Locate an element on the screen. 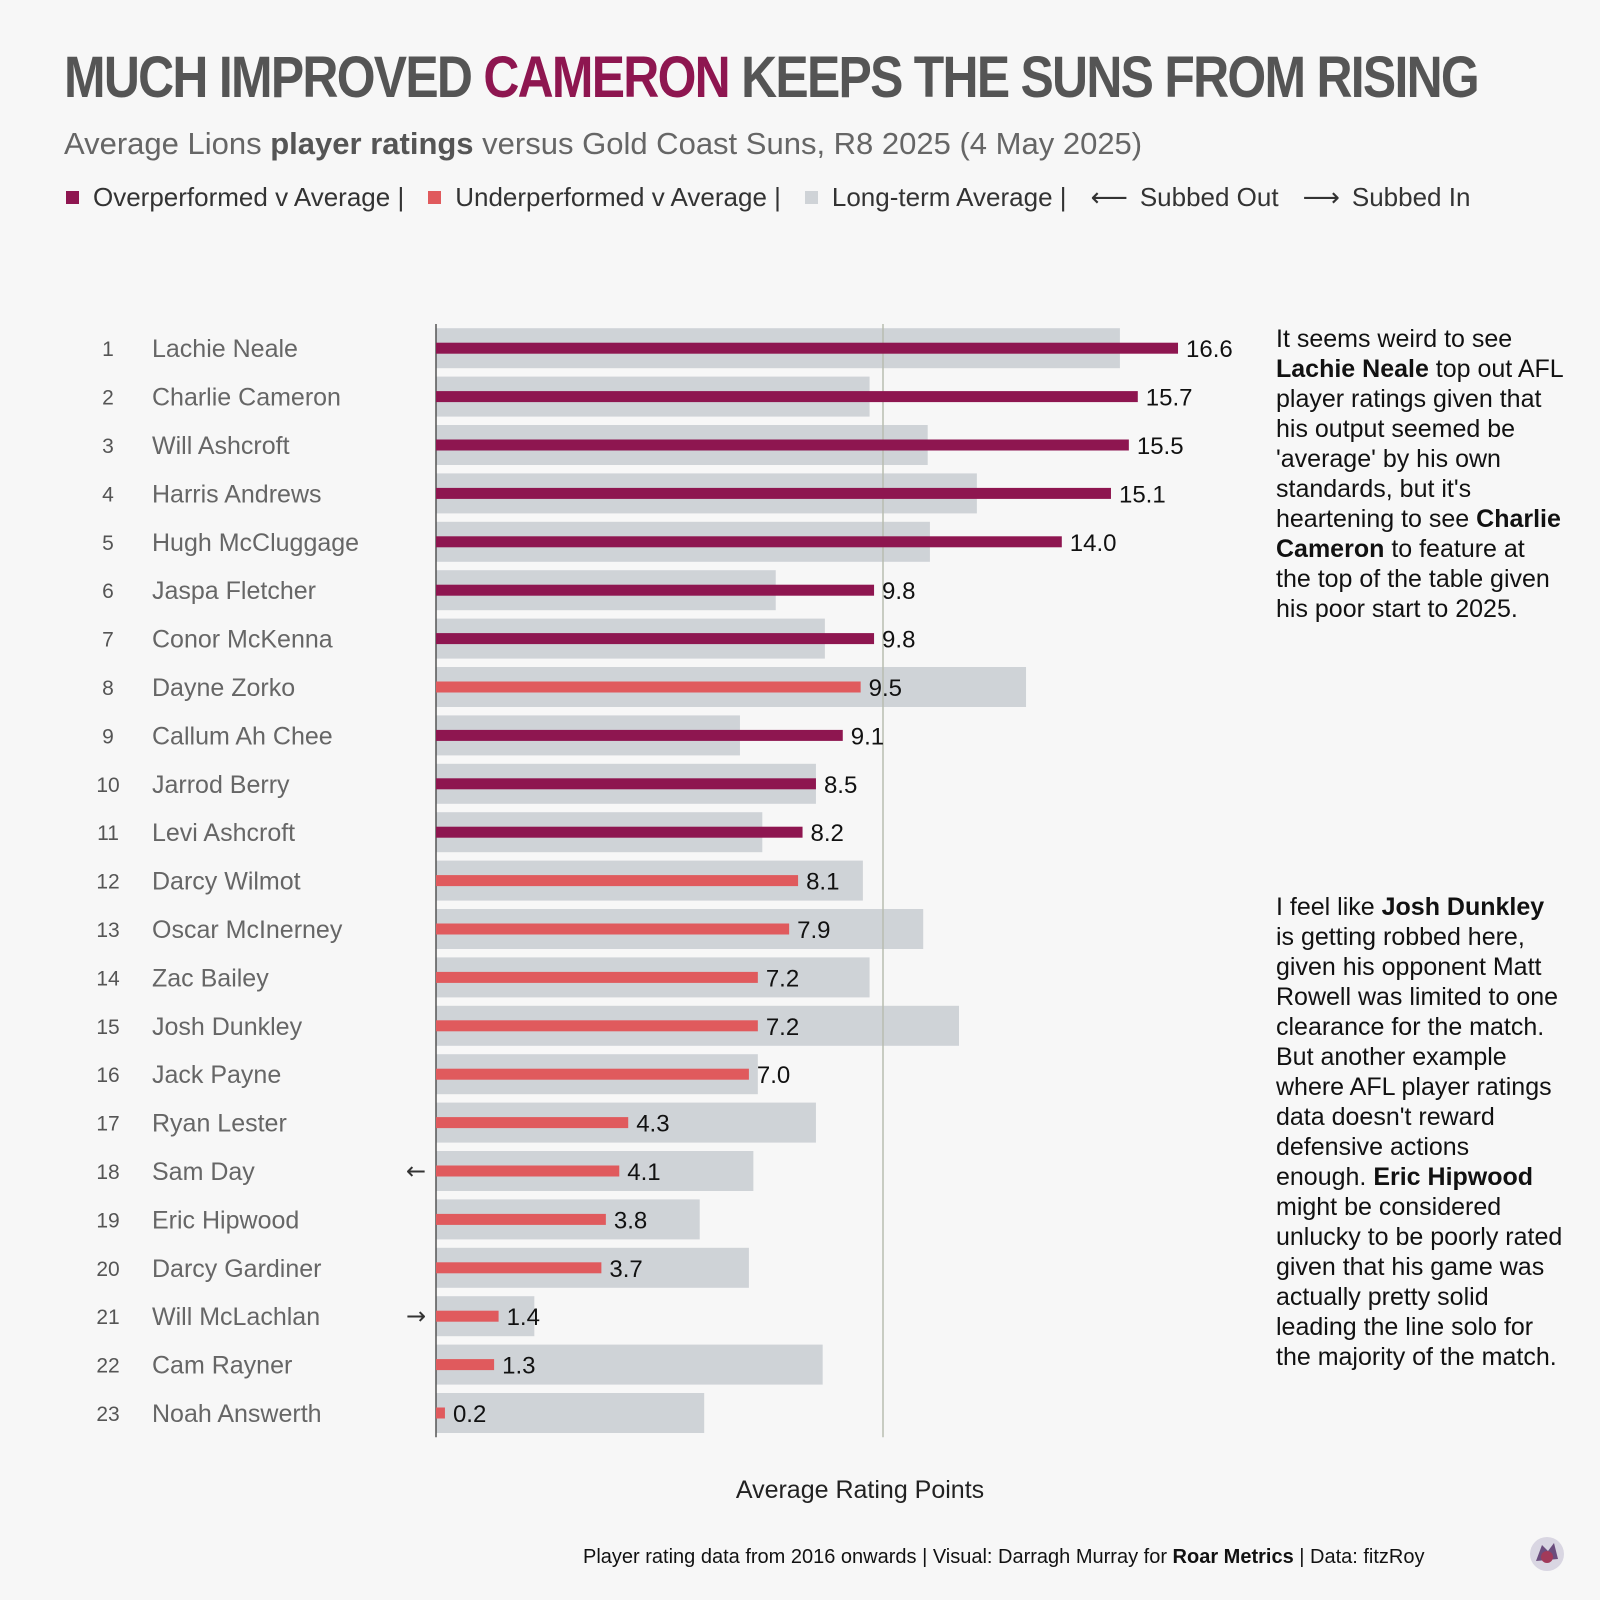  roar-metrics-logo-icon is located at coordinates (1547, 1554).